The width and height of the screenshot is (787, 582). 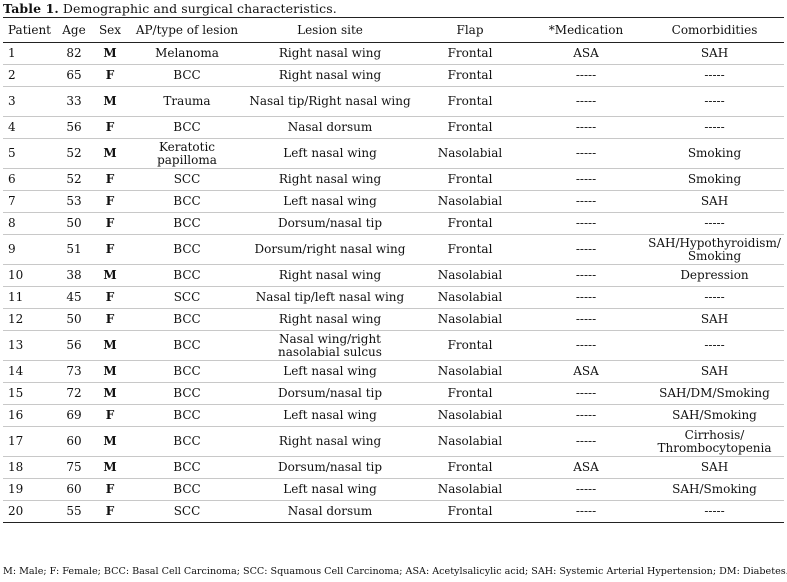 I want to click on cell-patient: 14, so click(x=16, y=371).